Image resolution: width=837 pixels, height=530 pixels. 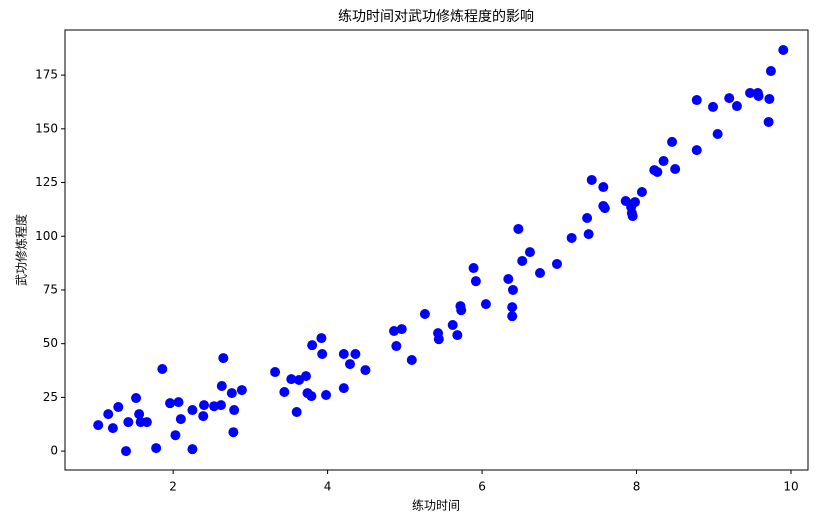 I want to click on x-tick-label: 8, so click(x=637, y=487).